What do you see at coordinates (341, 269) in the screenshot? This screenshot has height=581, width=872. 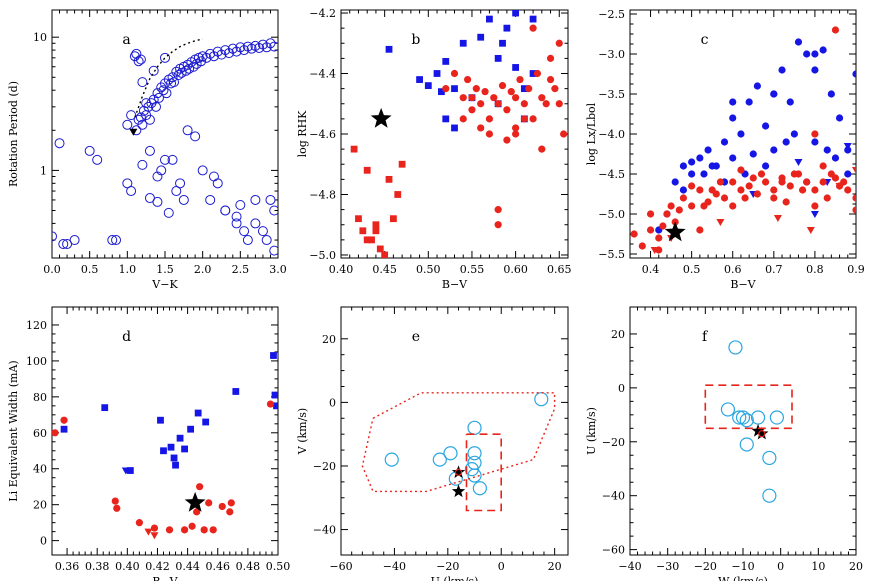 I see `x-tick-label: 0.40` at bounding box center [341, 269].